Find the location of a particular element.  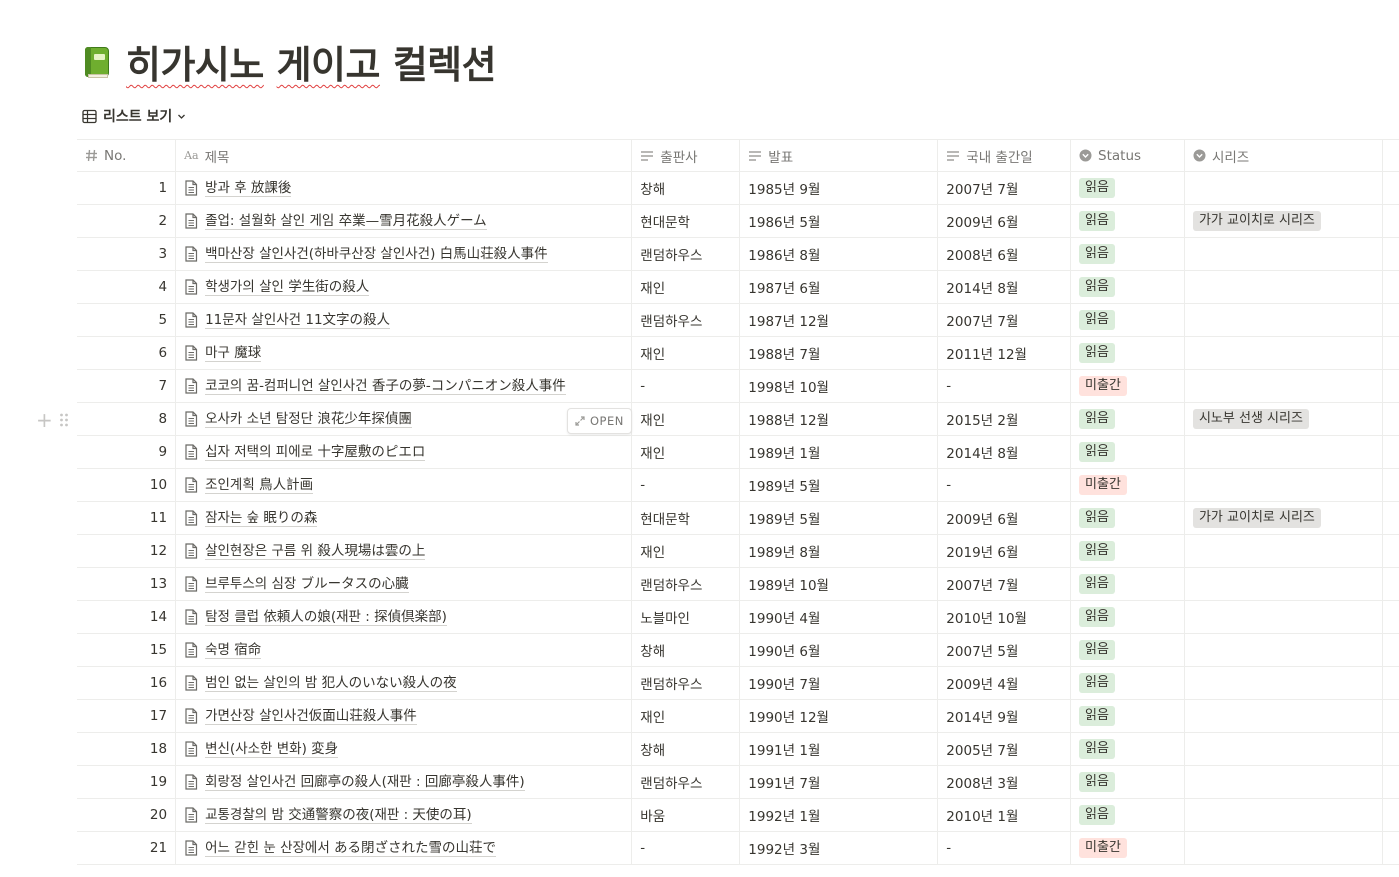

column-header-title: Aa 제목 is located at coordinates (404, 155).